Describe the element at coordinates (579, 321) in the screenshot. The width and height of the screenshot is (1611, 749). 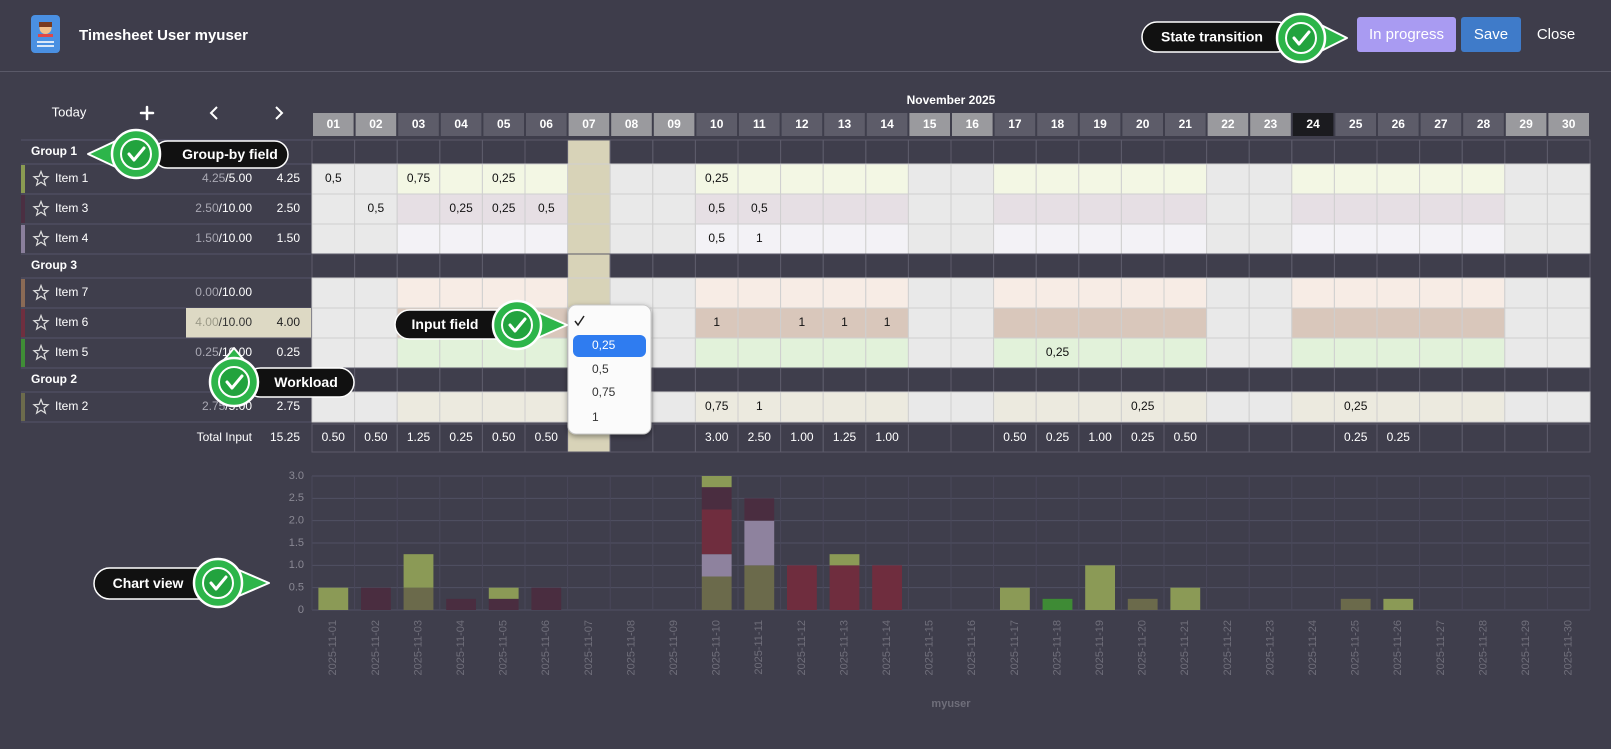
I see `empty-option-check` at that location.